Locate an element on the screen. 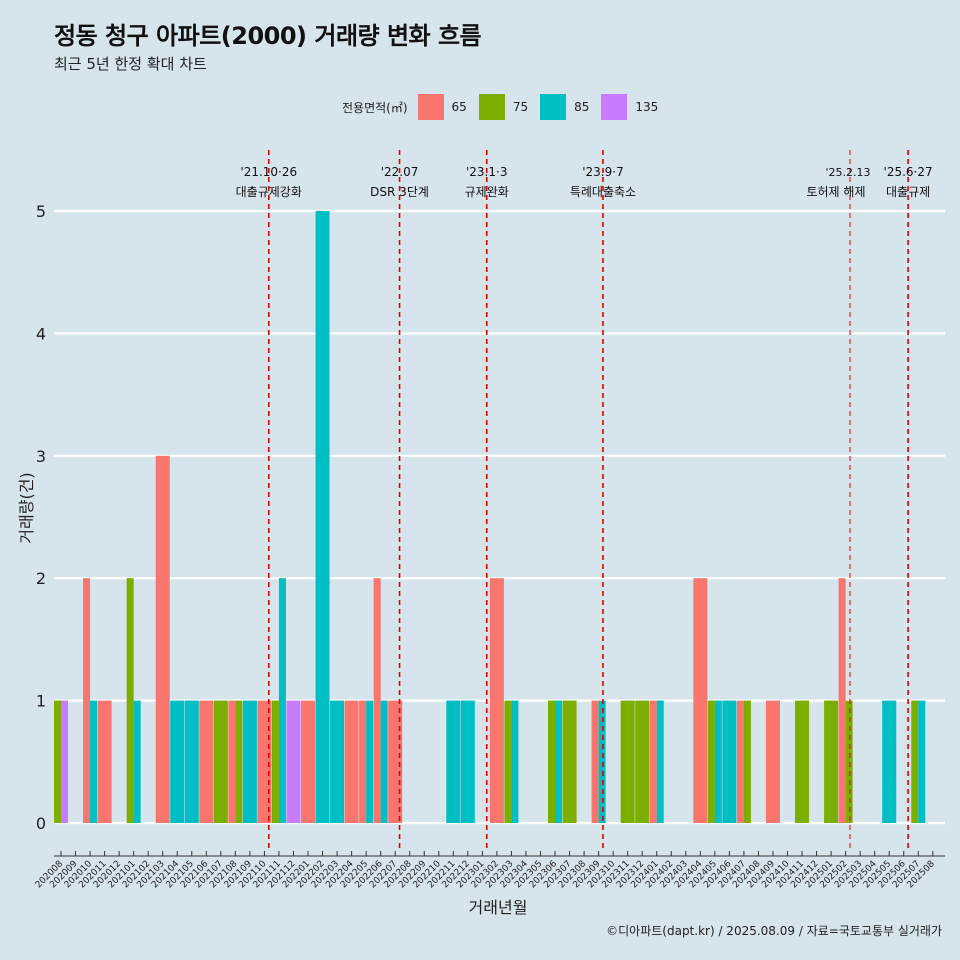  annotation-label: DSR 3단계 is located at coordinates (399, 192).